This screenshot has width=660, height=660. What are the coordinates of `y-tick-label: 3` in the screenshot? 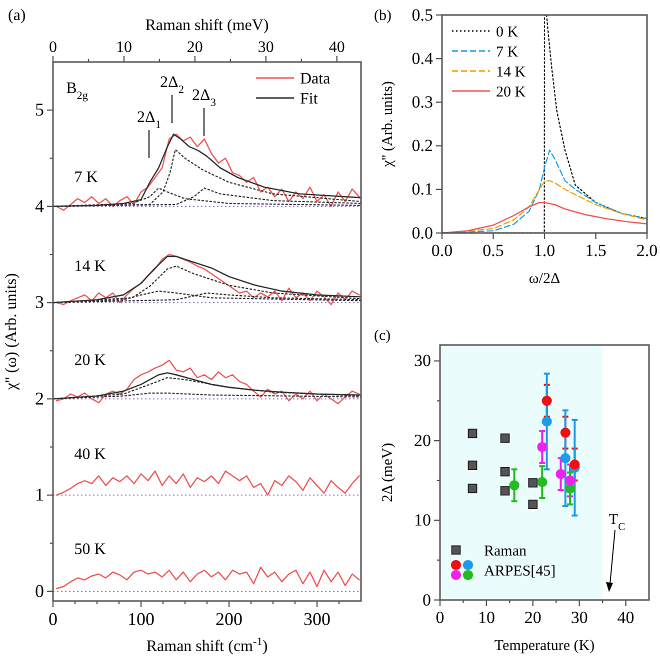 It's located at (39, 302).